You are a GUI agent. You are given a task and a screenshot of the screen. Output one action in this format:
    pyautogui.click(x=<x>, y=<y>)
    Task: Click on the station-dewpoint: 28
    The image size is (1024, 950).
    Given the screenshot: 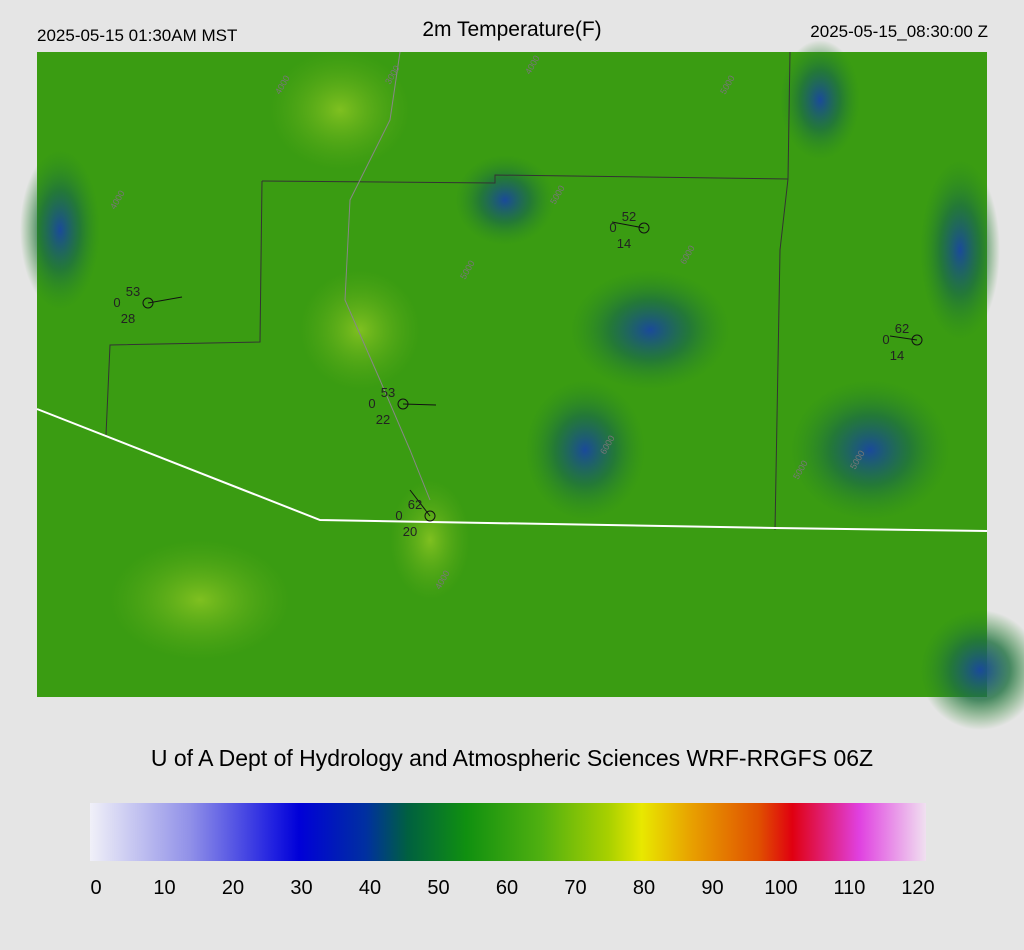 What is the action you would take?
    pyautogui.click(x=128, y=318)
    